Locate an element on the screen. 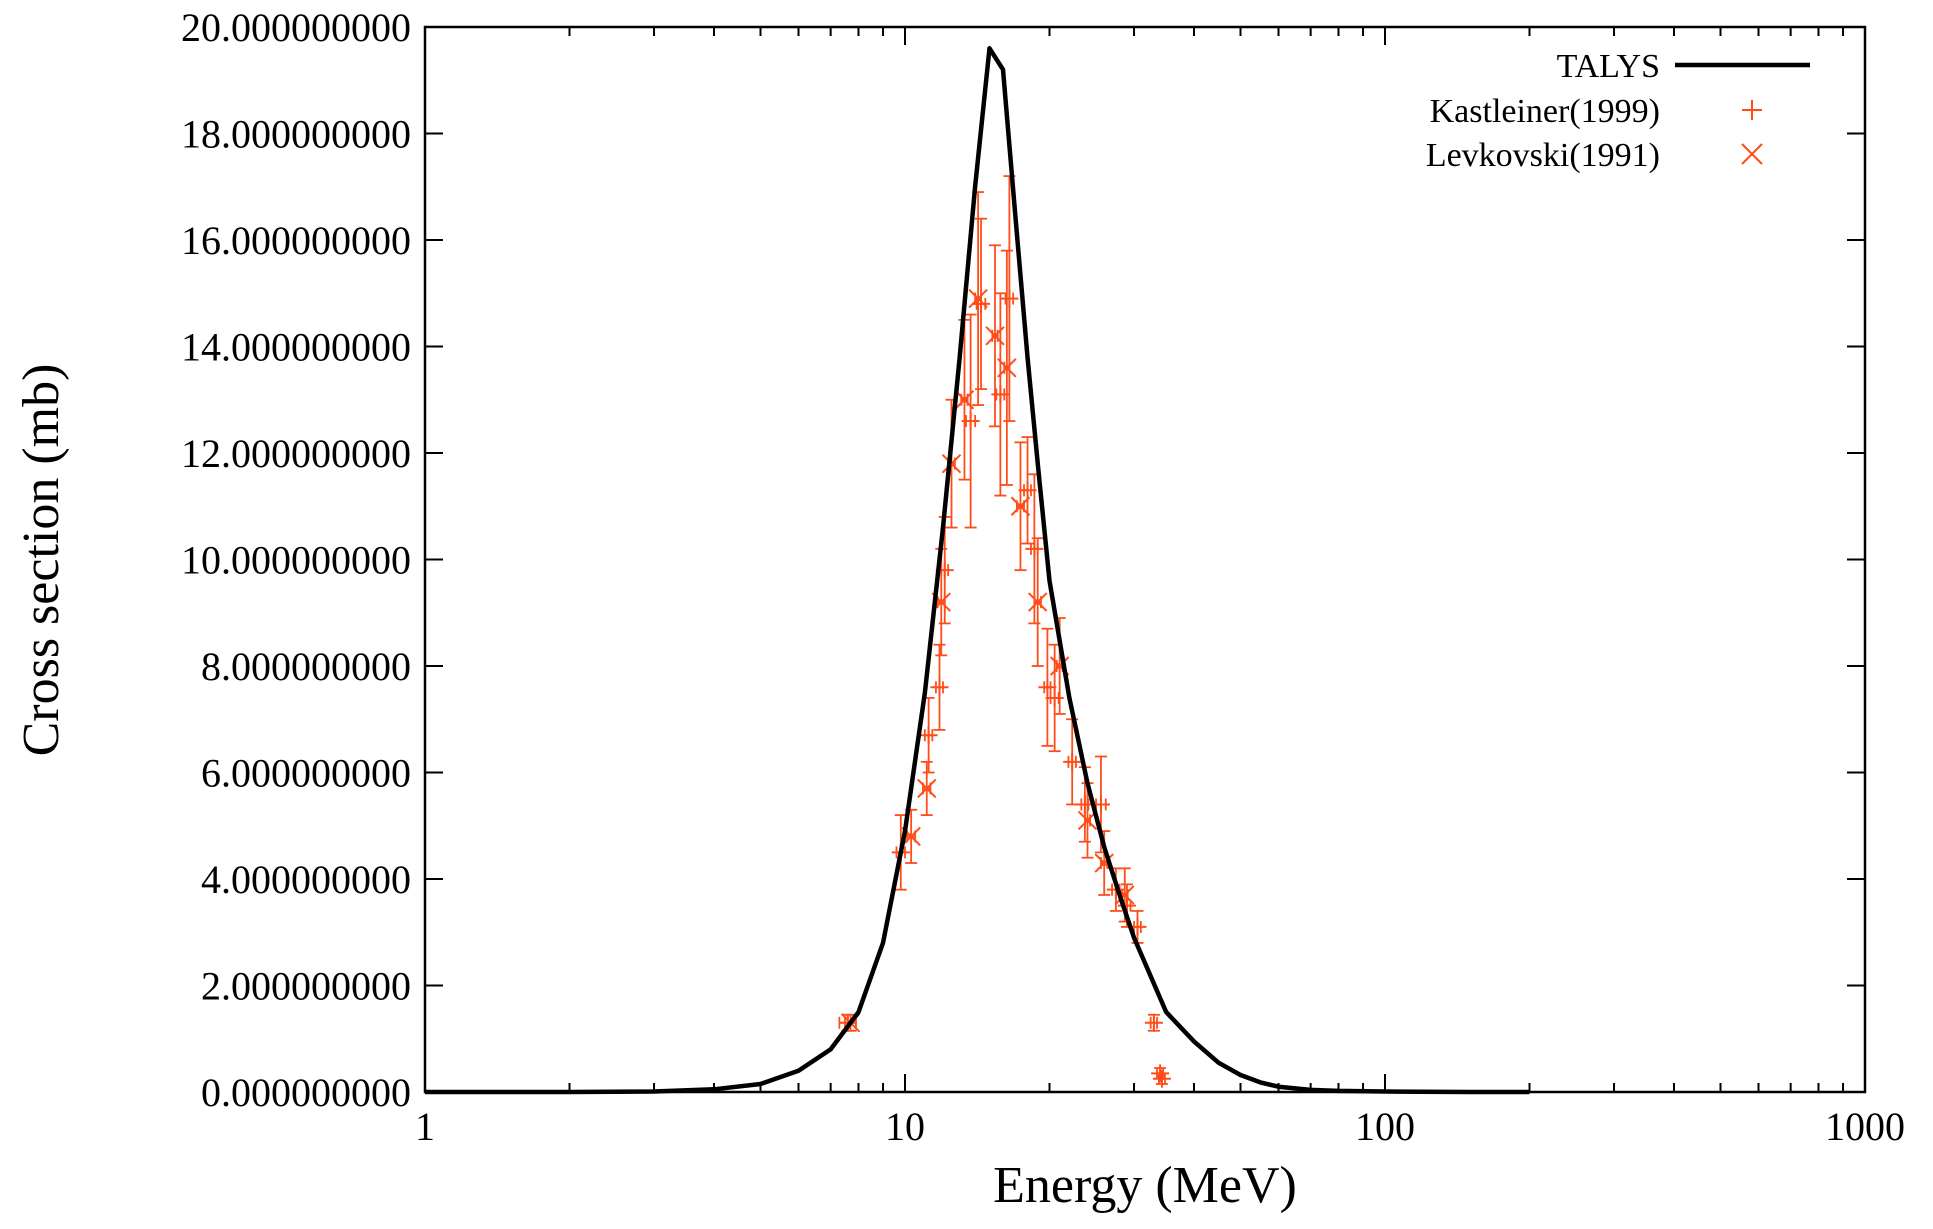 This screenshot has height=1229, width=1933. y-tick-label: 2.000000000 is located at coordinates (306, 986).